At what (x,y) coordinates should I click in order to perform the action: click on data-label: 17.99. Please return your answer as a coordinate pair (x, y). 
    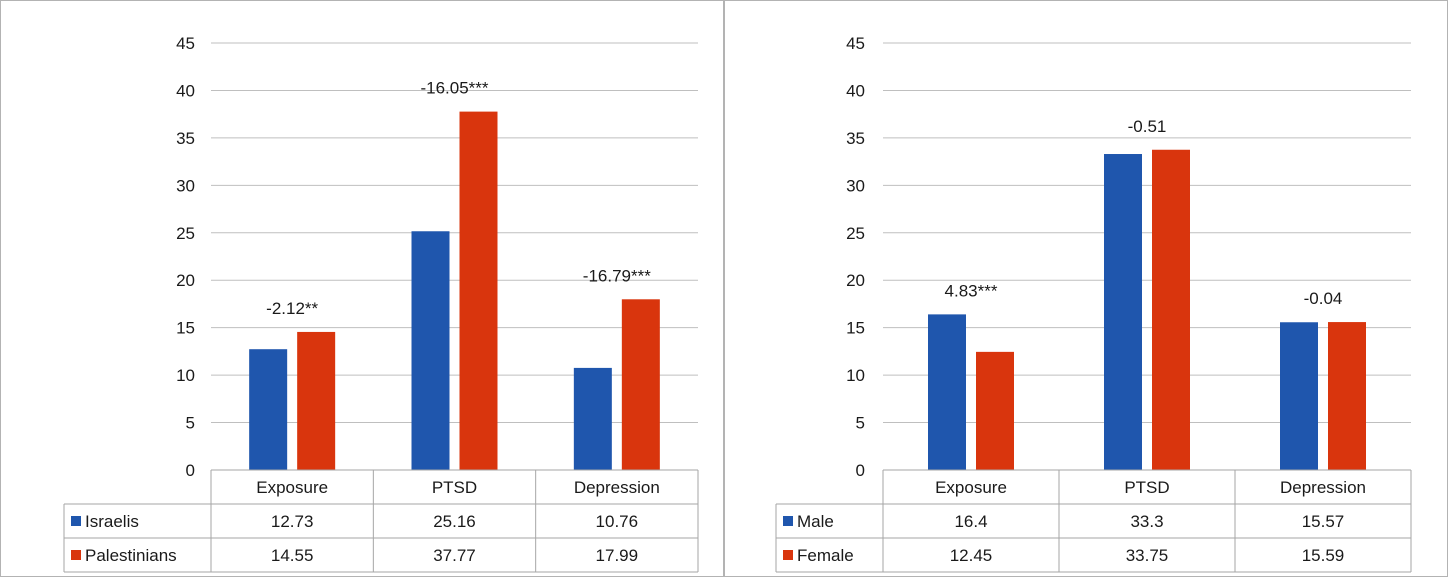
    Looking at the image, I should click on (617, 555).